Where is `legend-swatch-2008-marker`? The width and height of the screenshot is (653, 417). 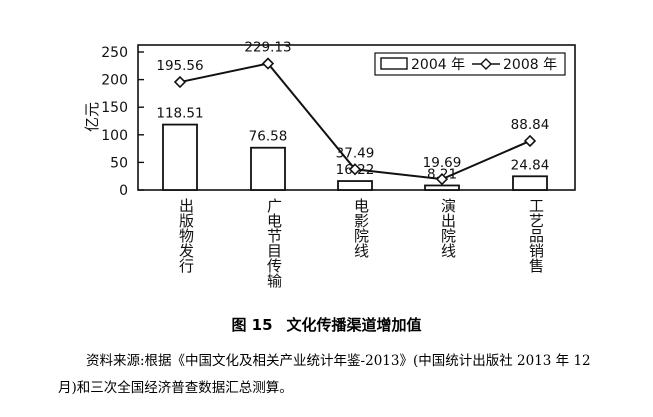 legend-swatch-2008-marker is located at coordinates (486, 64).